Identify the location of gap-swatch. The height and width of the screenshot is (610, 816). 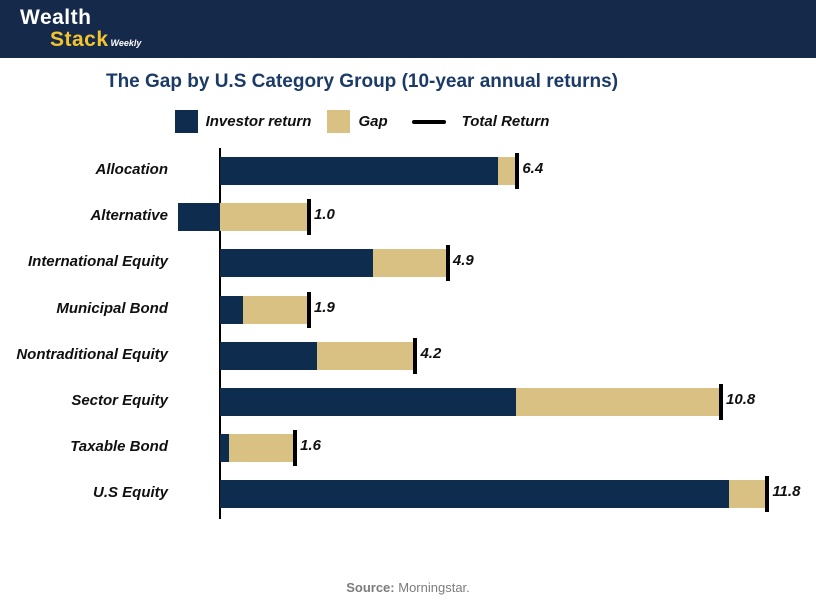
(339, 121).